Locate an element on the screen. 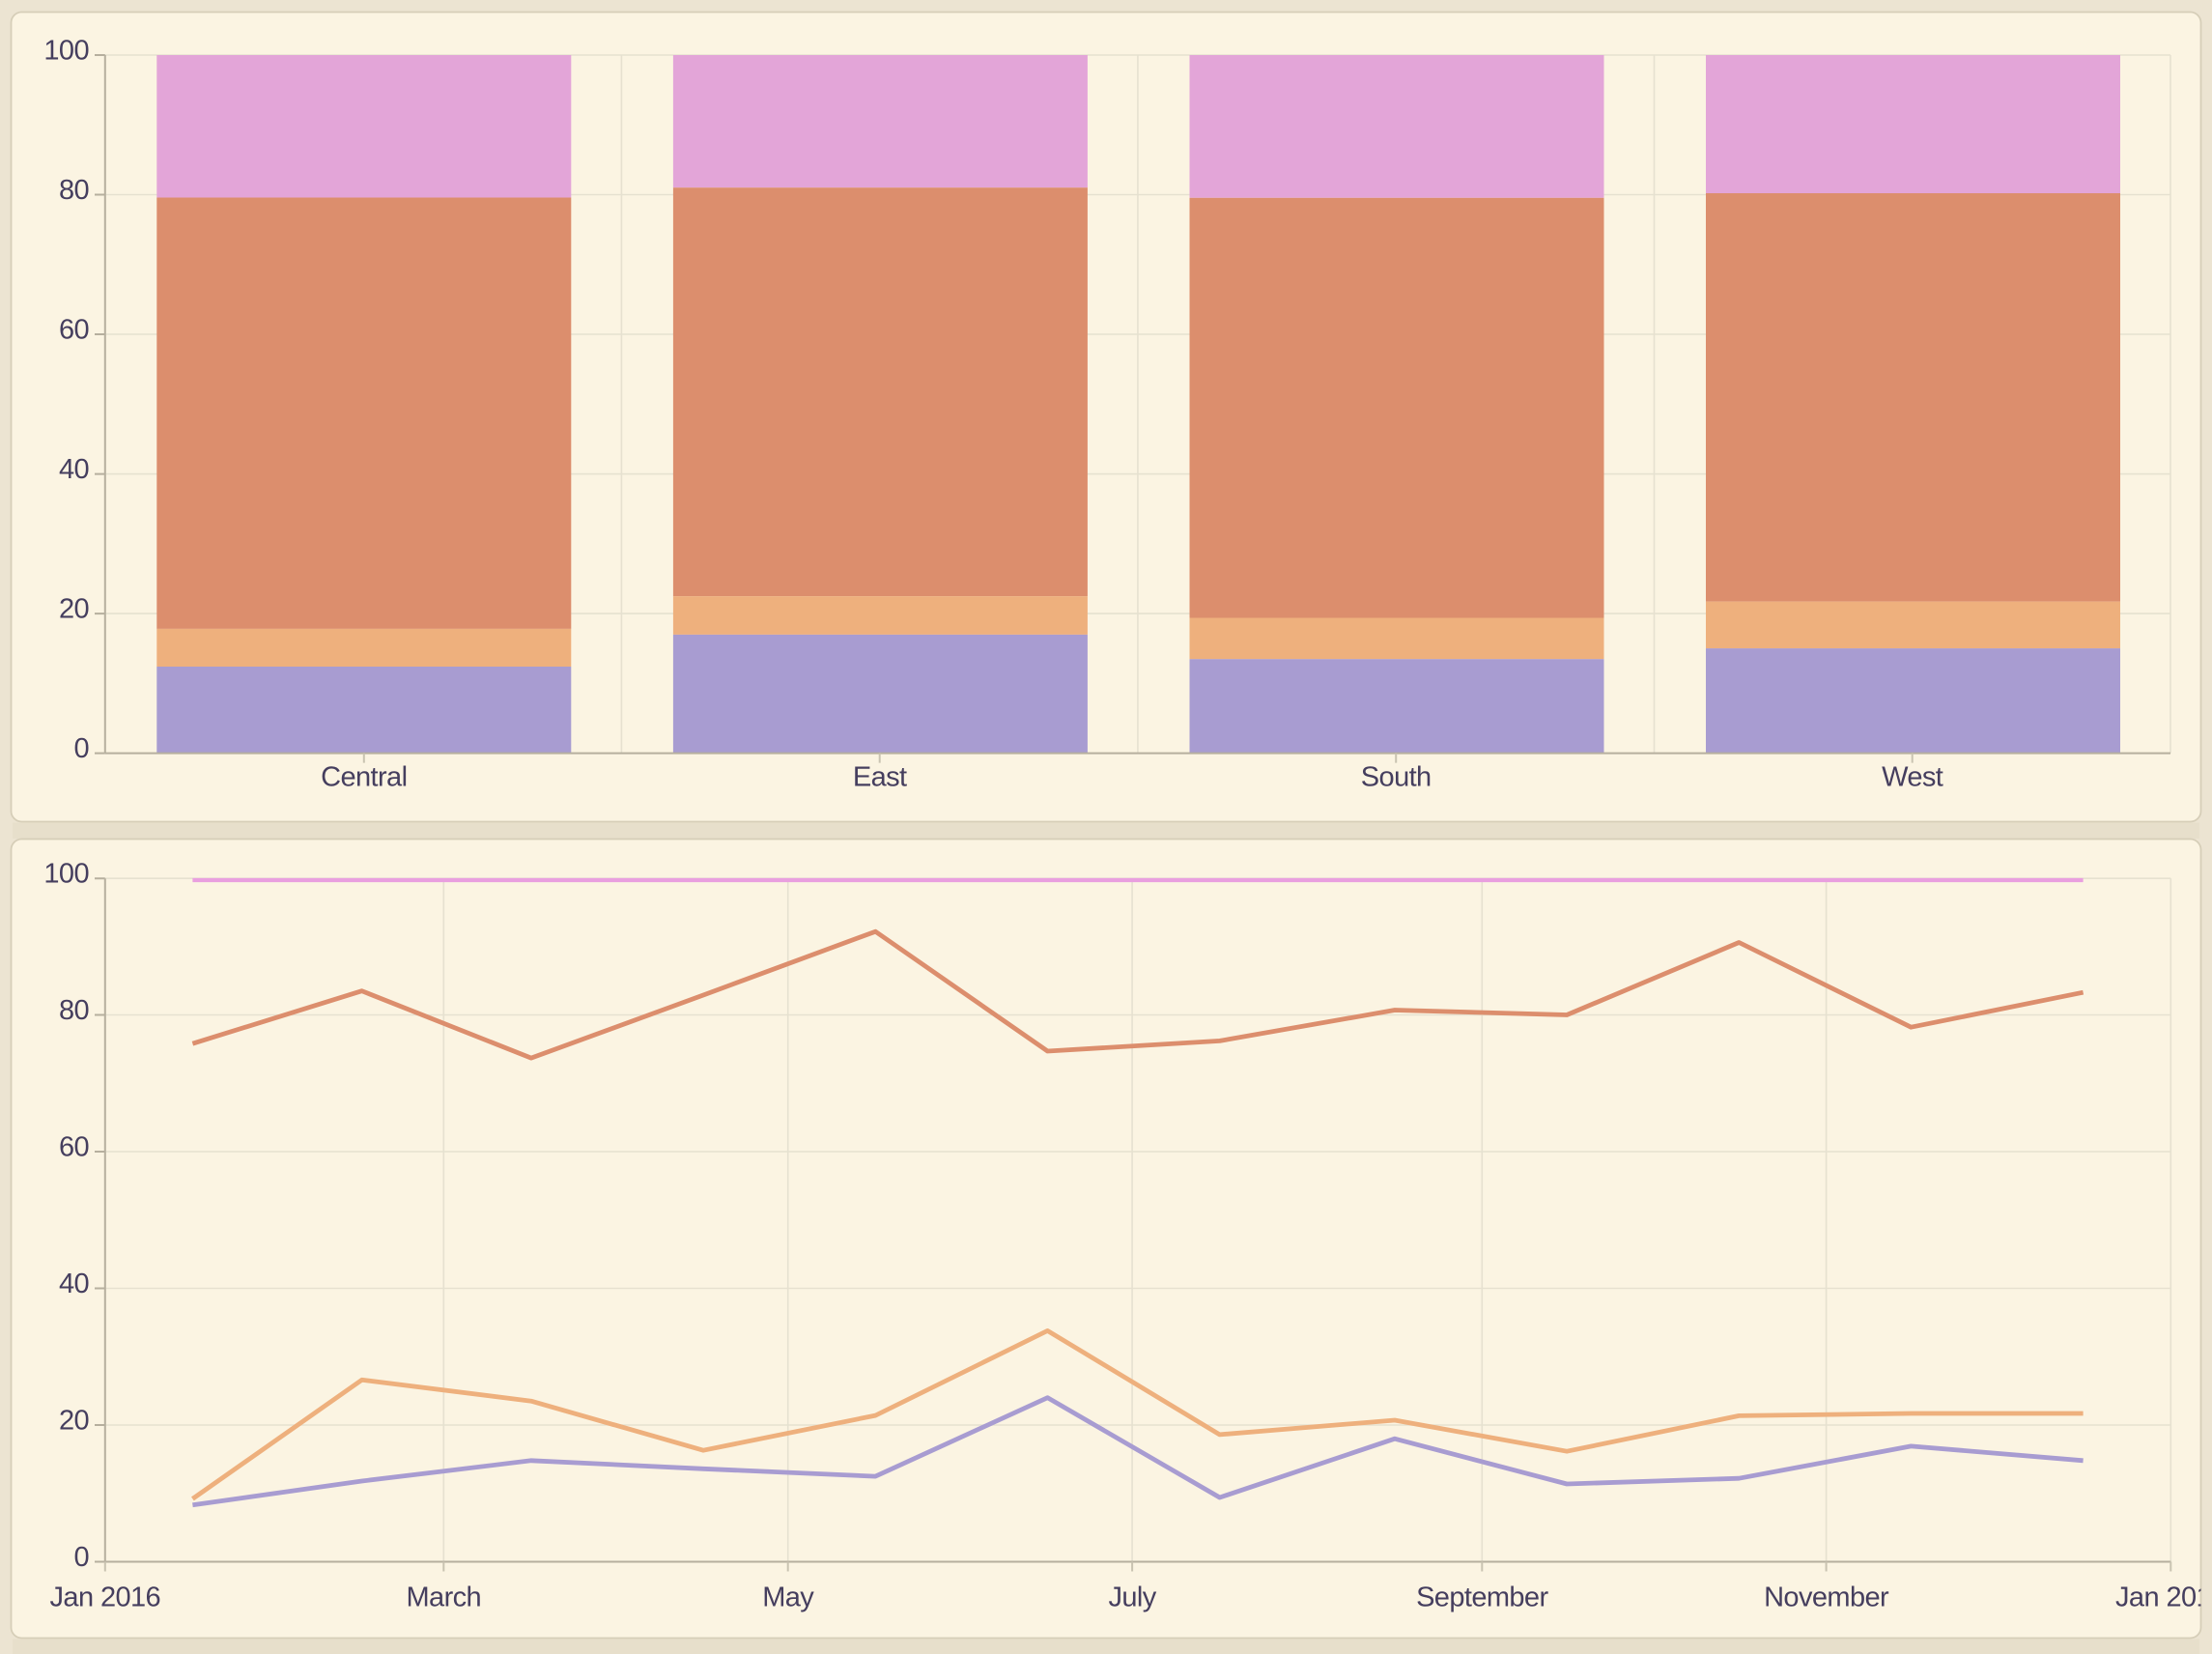 The image size is (2212, 1654). svg-text: July is located at coordinates (1133, 1598).